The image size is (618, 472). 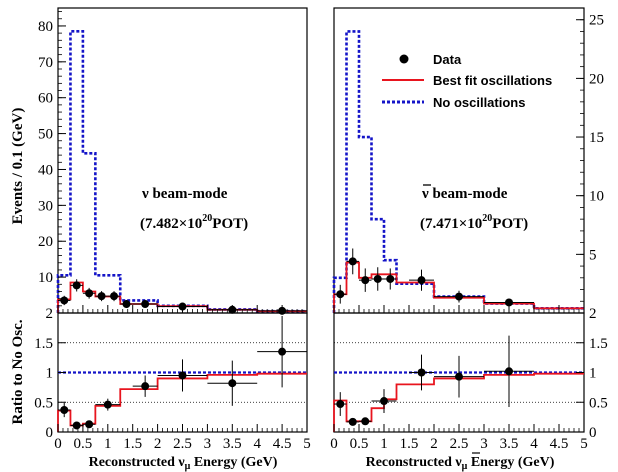 I want to click on svg-text: ν beam-mode, so click(x=464, y=194).